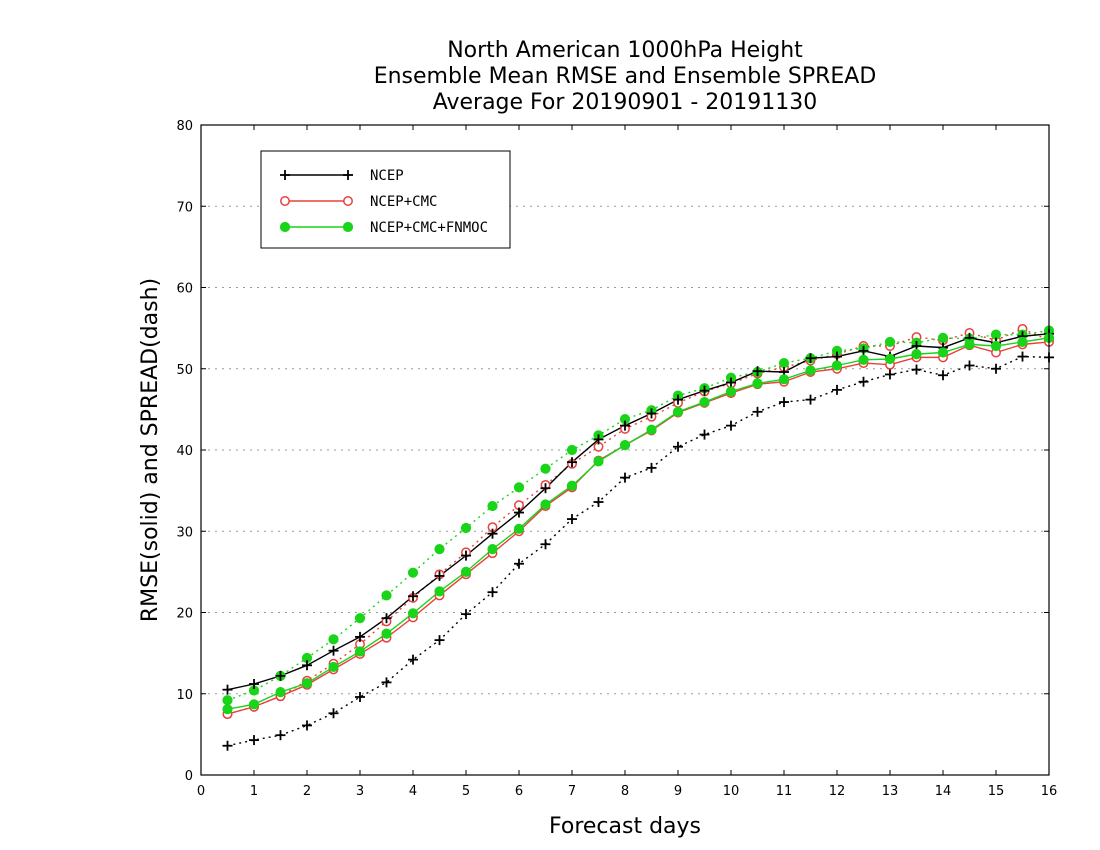 This screenshot has height=850, width=1100. Describe the element at coordinates (429, 228) in the screenshot. I see `legend-label: NCEP+CMC+FNMOC` at that location.